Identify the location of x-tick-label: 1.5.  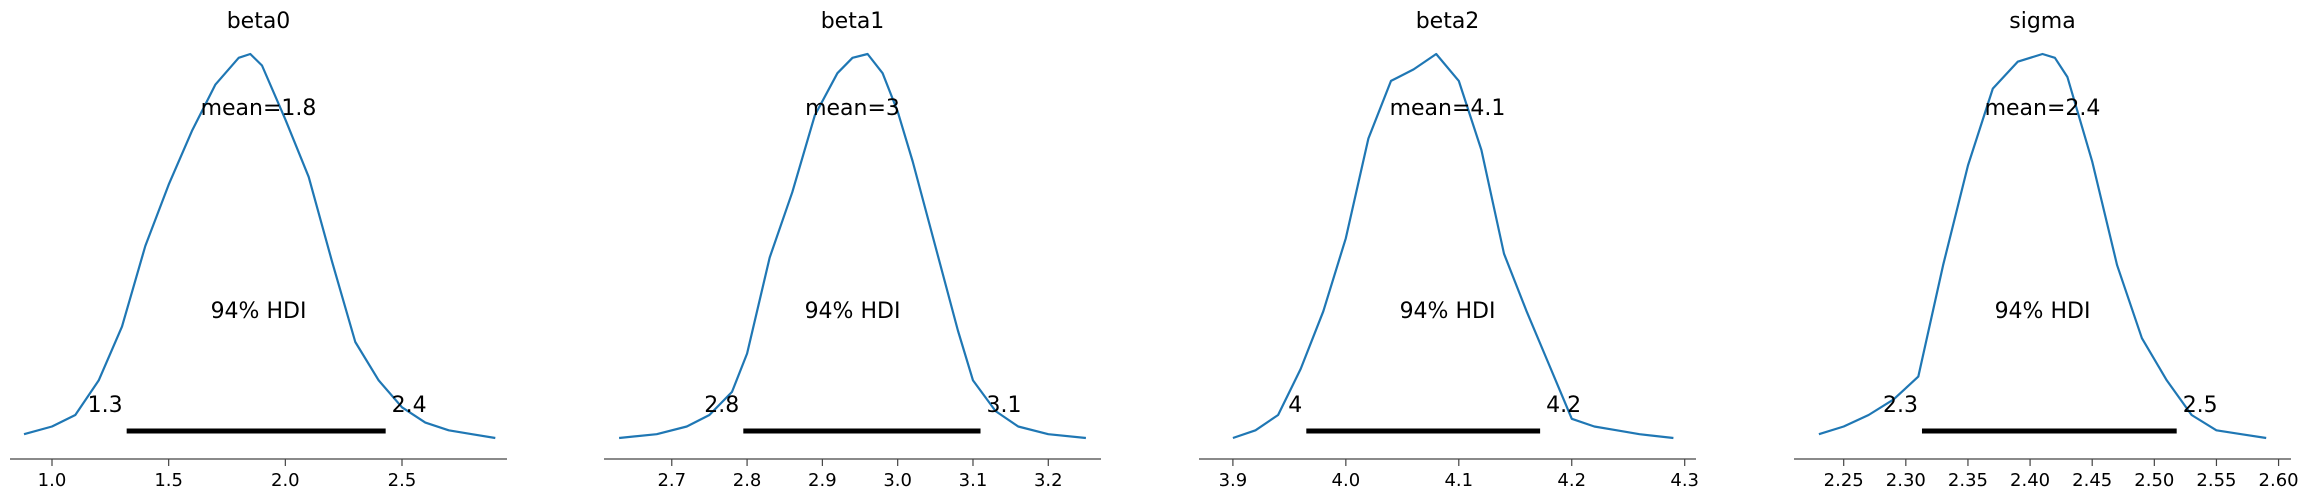
(168, 480).